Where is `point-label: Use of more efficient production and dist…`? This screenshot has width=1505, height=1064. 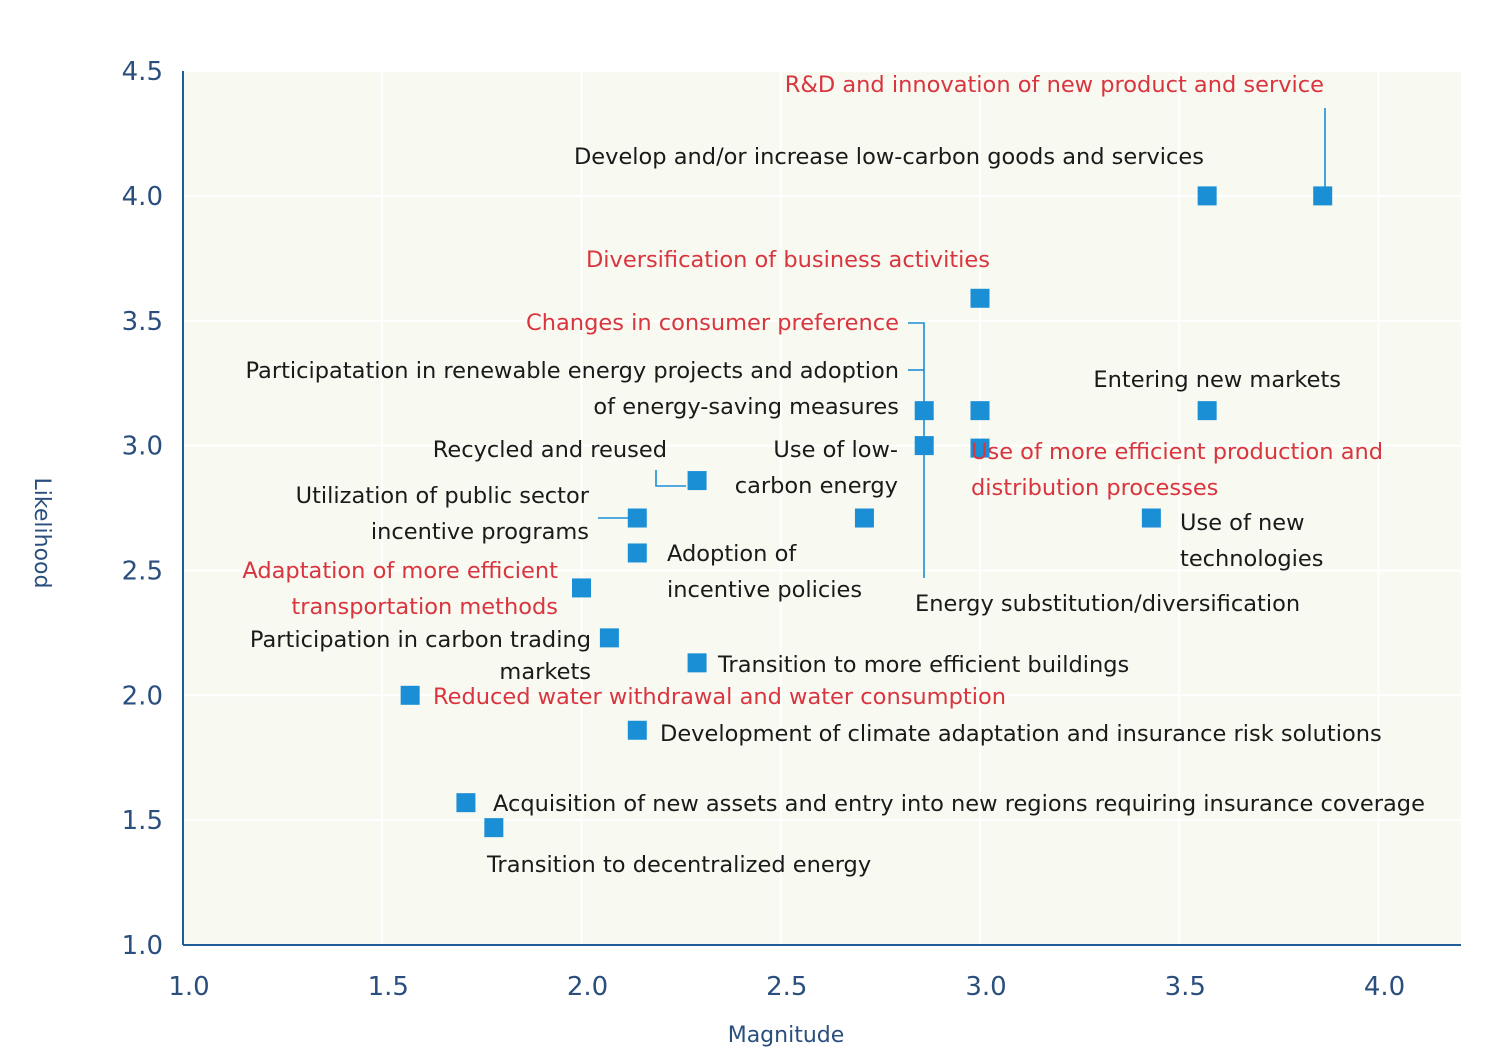
point-label: Use of more efficient production and dist… is located at coordinates (1177, 470).